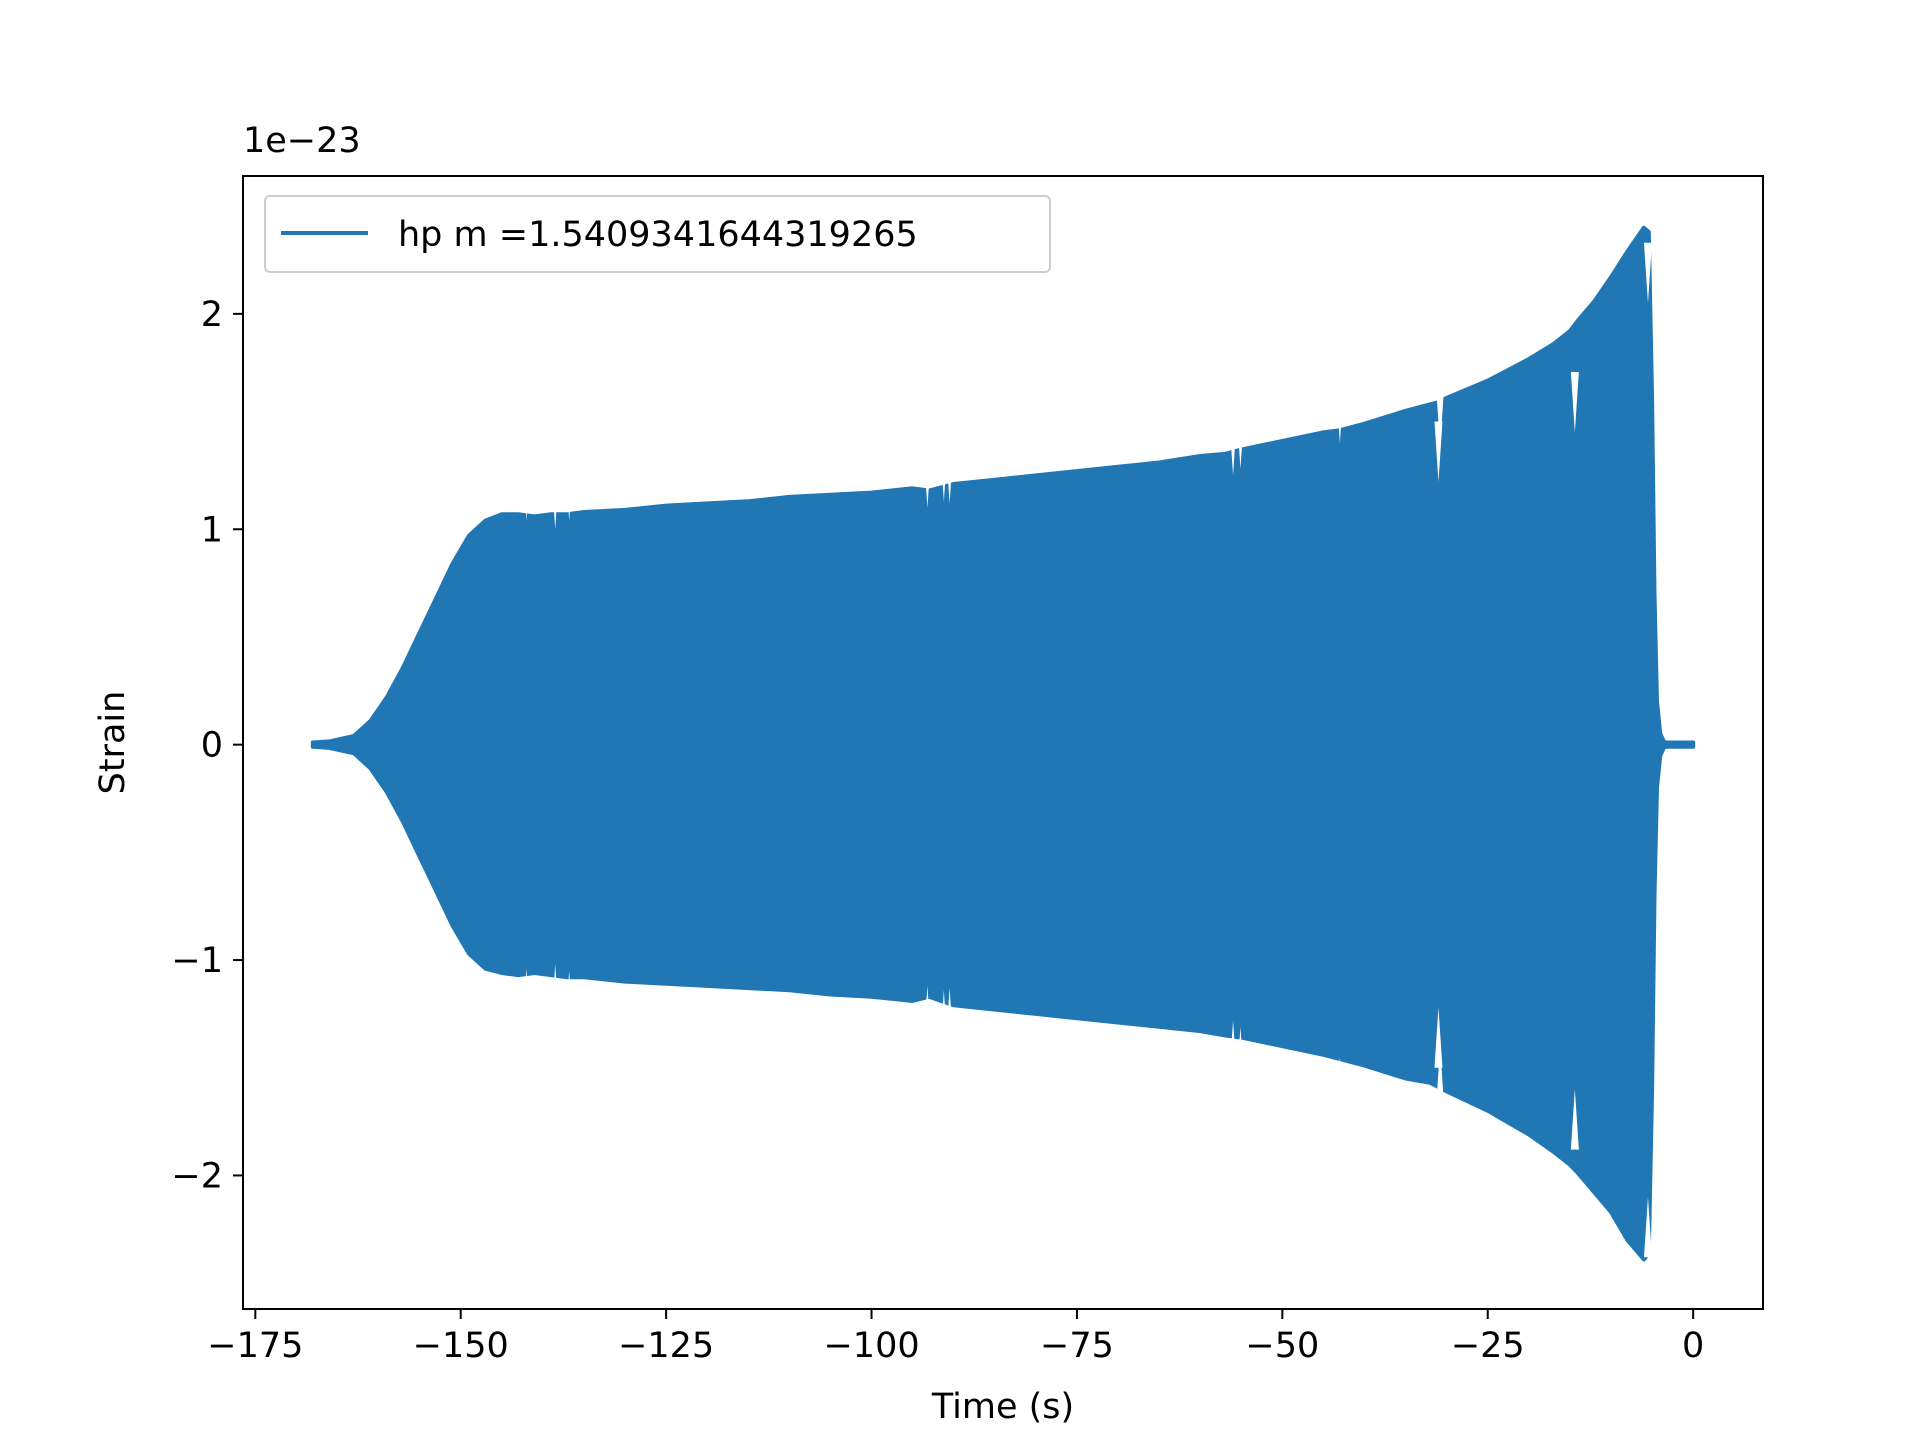 This screenshot has height=1440, width=1920. I want to click on x-tick-label-3: −100, so click(871, 1346).